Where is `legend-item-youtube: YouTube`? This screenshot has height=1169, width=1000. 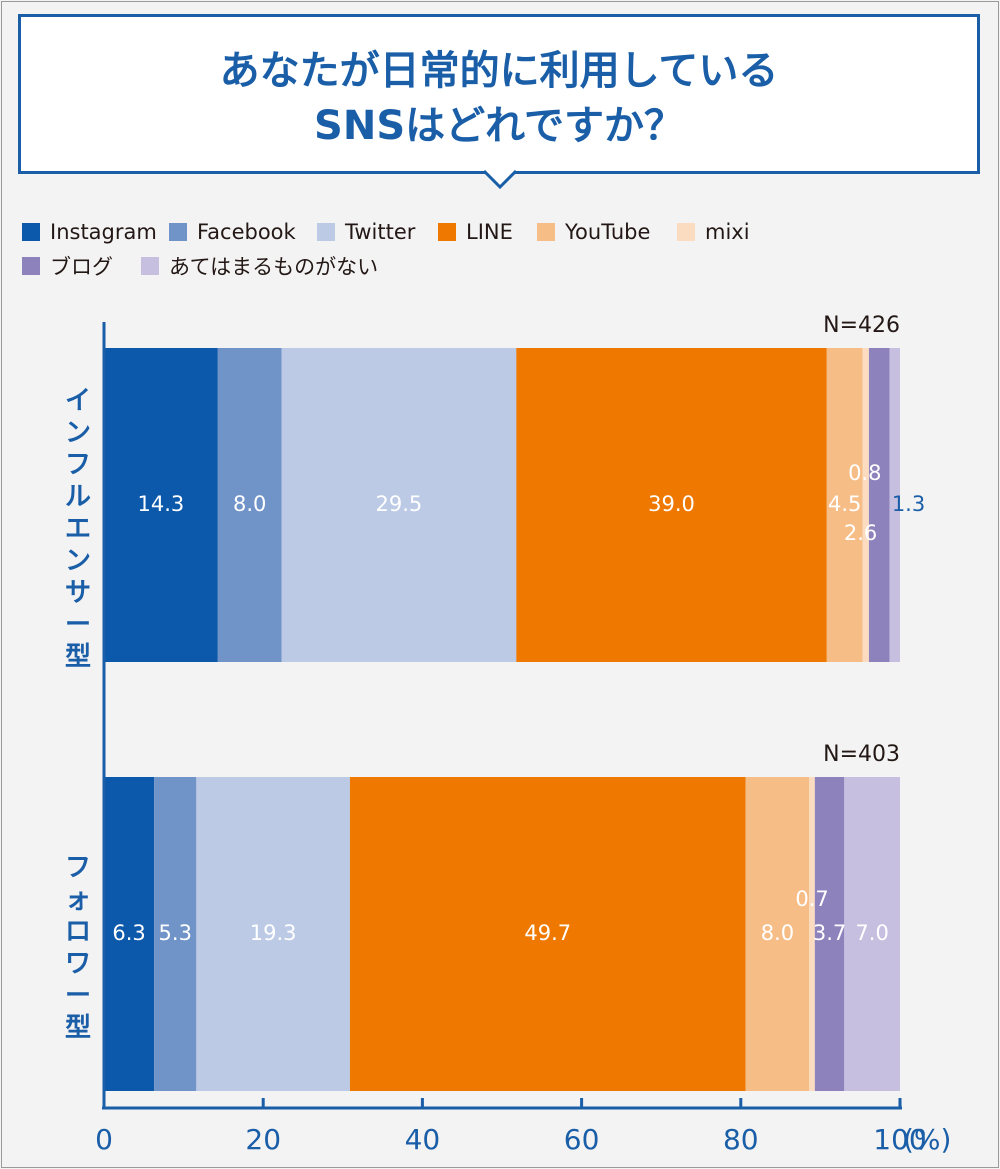 legend-item-youtube: YouTube is located at coordinates (593, 232).